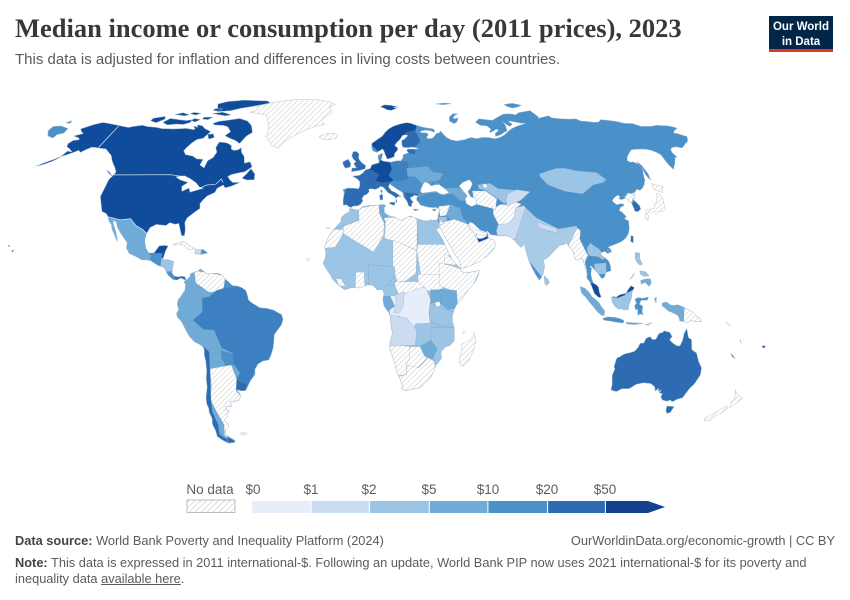 Image resolution: width=850 pixels, height=600 pixels. What do you see at coordinates (547, 489) in the screenshot?
I see `svg-text: $20` at bounding box center [547, 489].